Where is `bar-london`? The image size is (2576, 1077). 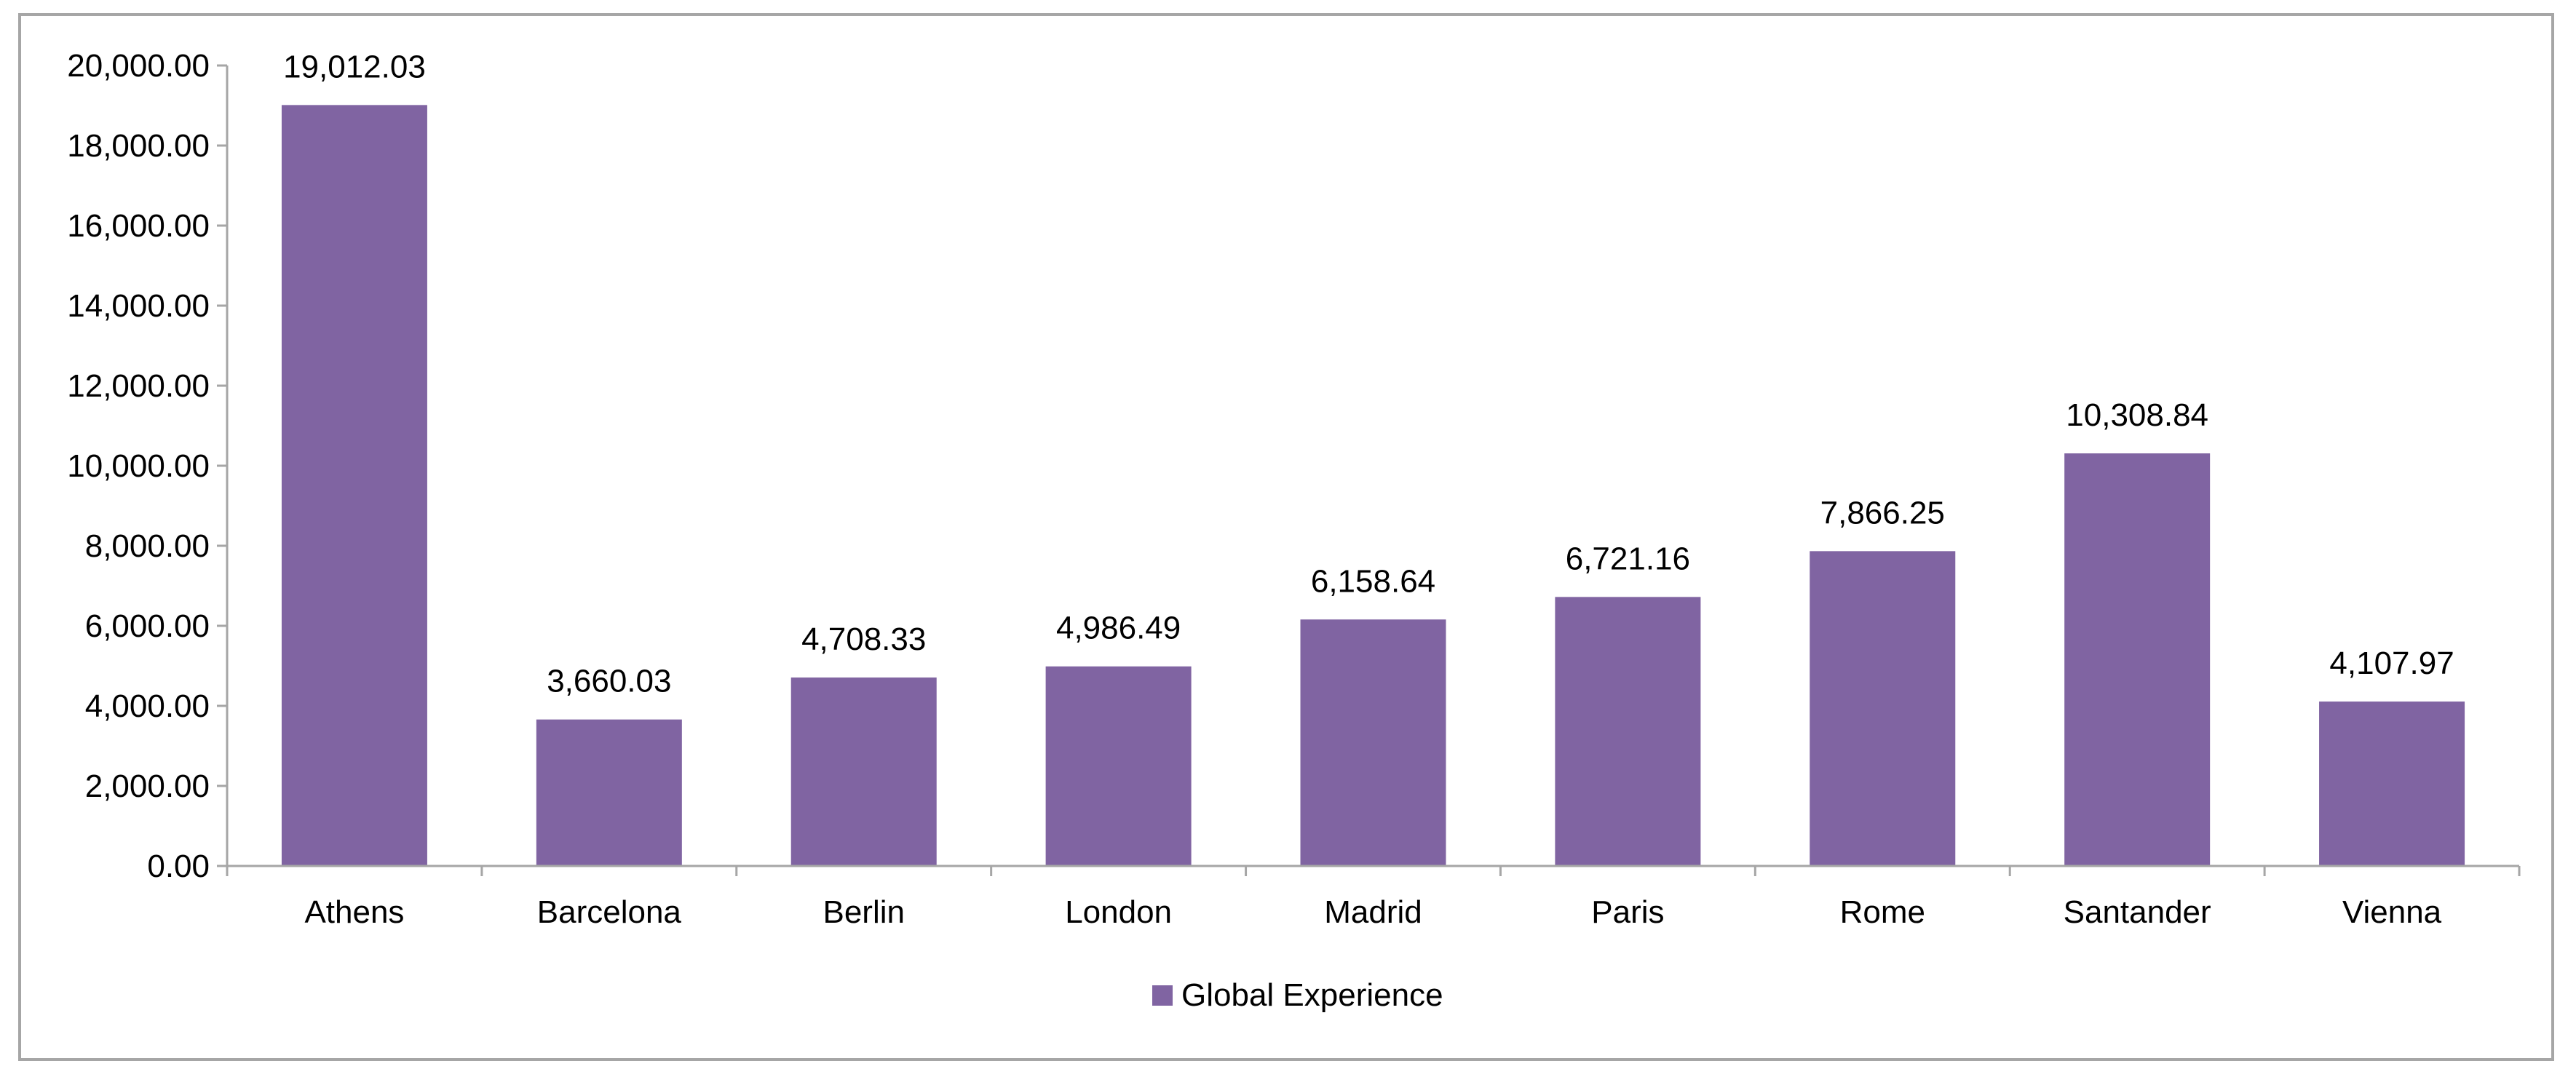
bar-london is located at coordinates (1118, 766).